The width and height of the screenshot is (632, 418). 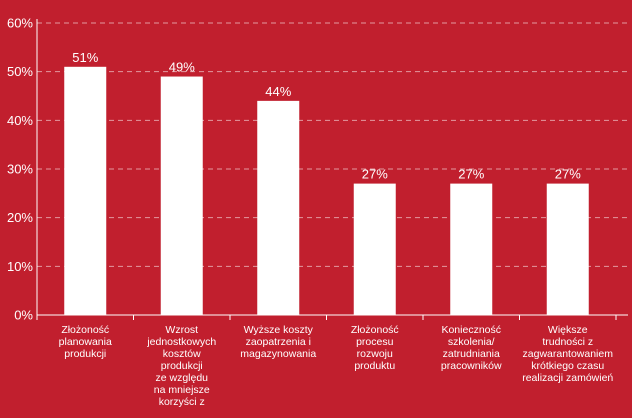 I want to click on data-label-0: 51%, so click(x=85, y=57).